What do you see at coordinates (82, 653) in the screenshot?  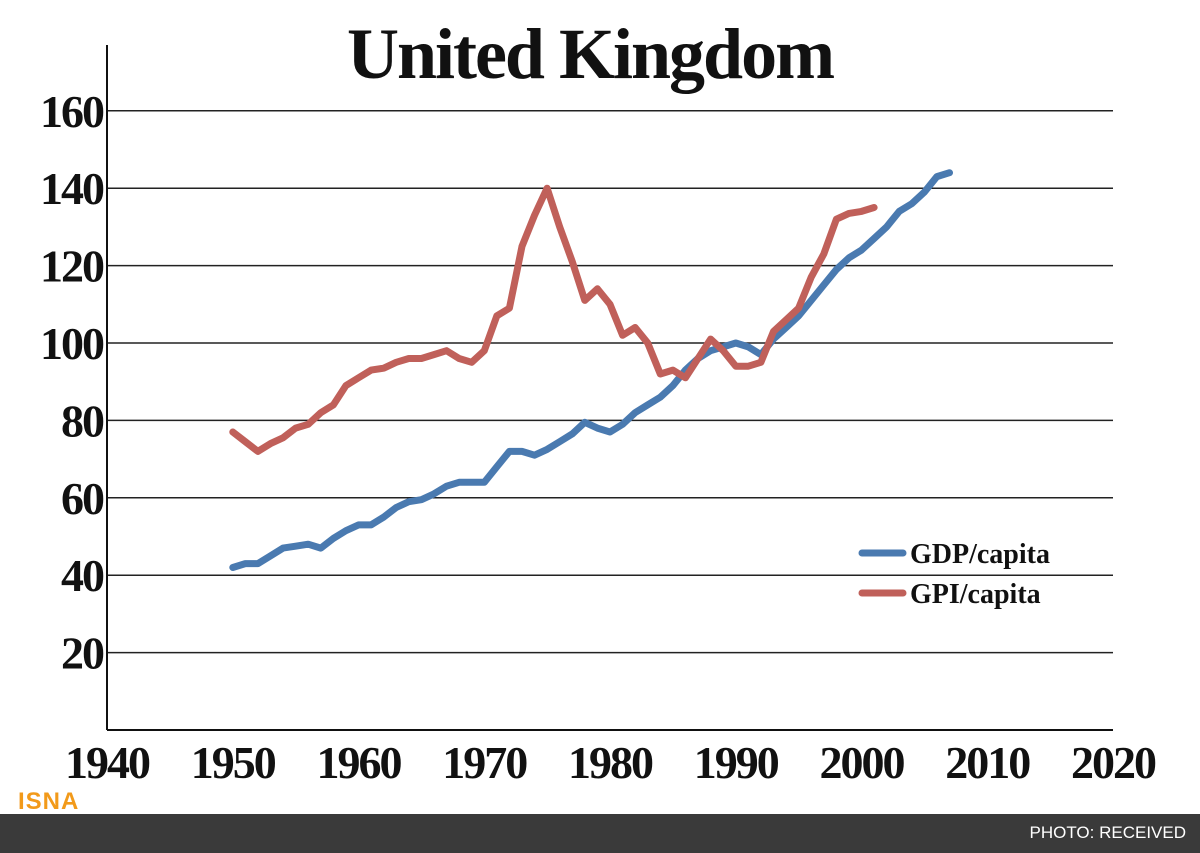 I see `y-tick-label: 20` at bounding box center [82, 653].